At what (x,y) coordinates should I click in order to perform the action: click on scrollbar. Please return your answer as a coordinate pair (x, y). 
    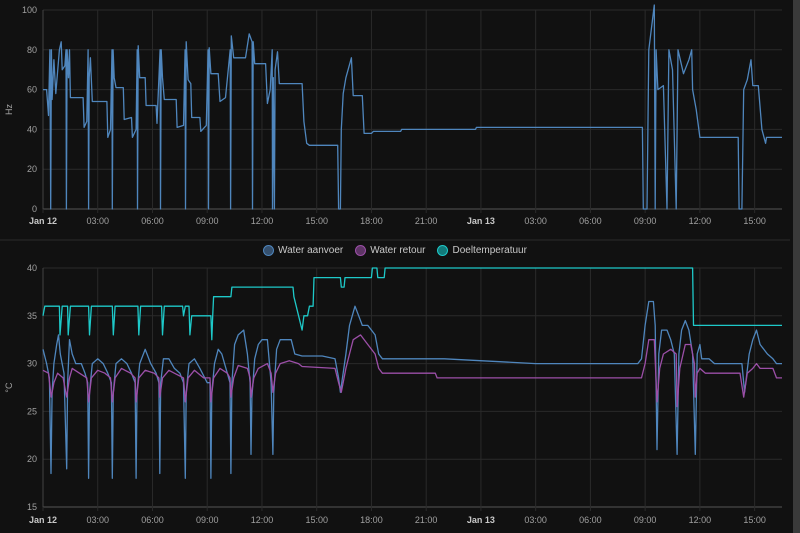
    Looking at the image, I should click on (796, 266).